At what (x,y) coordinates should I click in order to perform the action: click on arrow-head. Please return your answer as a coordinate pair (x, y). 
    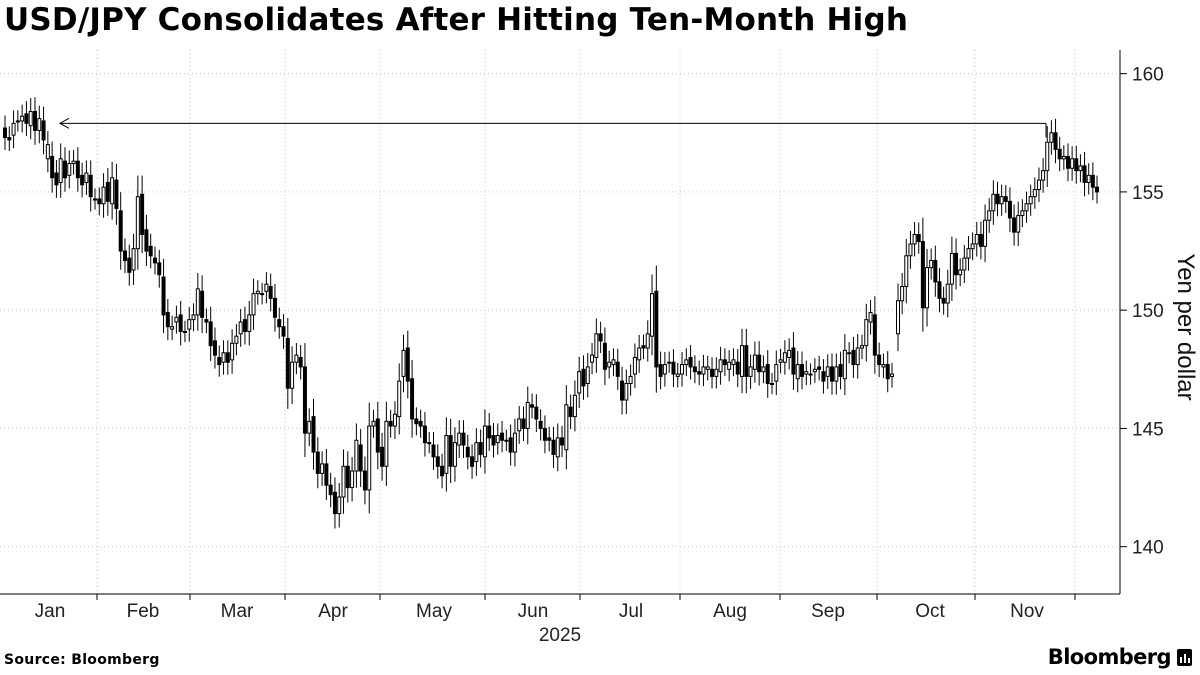
    Looking at the image, I should click on (64, 123).